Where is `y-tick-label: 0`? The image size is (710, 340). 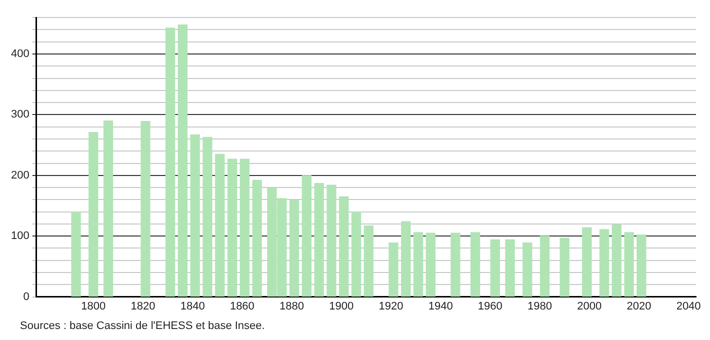 y-tick-label: 0 is located at coordinates (26, 296).